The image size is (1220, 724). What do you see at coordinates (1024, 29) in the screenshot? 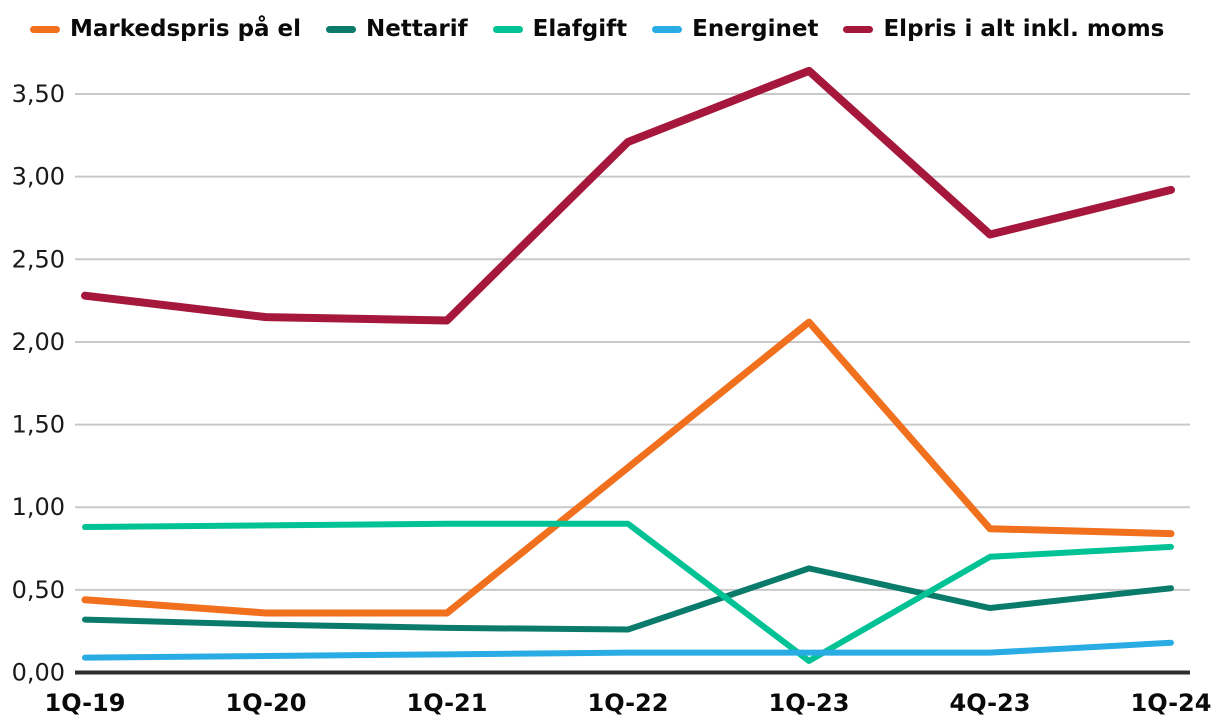
I see `legend-label: Elpris i alt inkl. moms` at bounding box center [1024, 29].